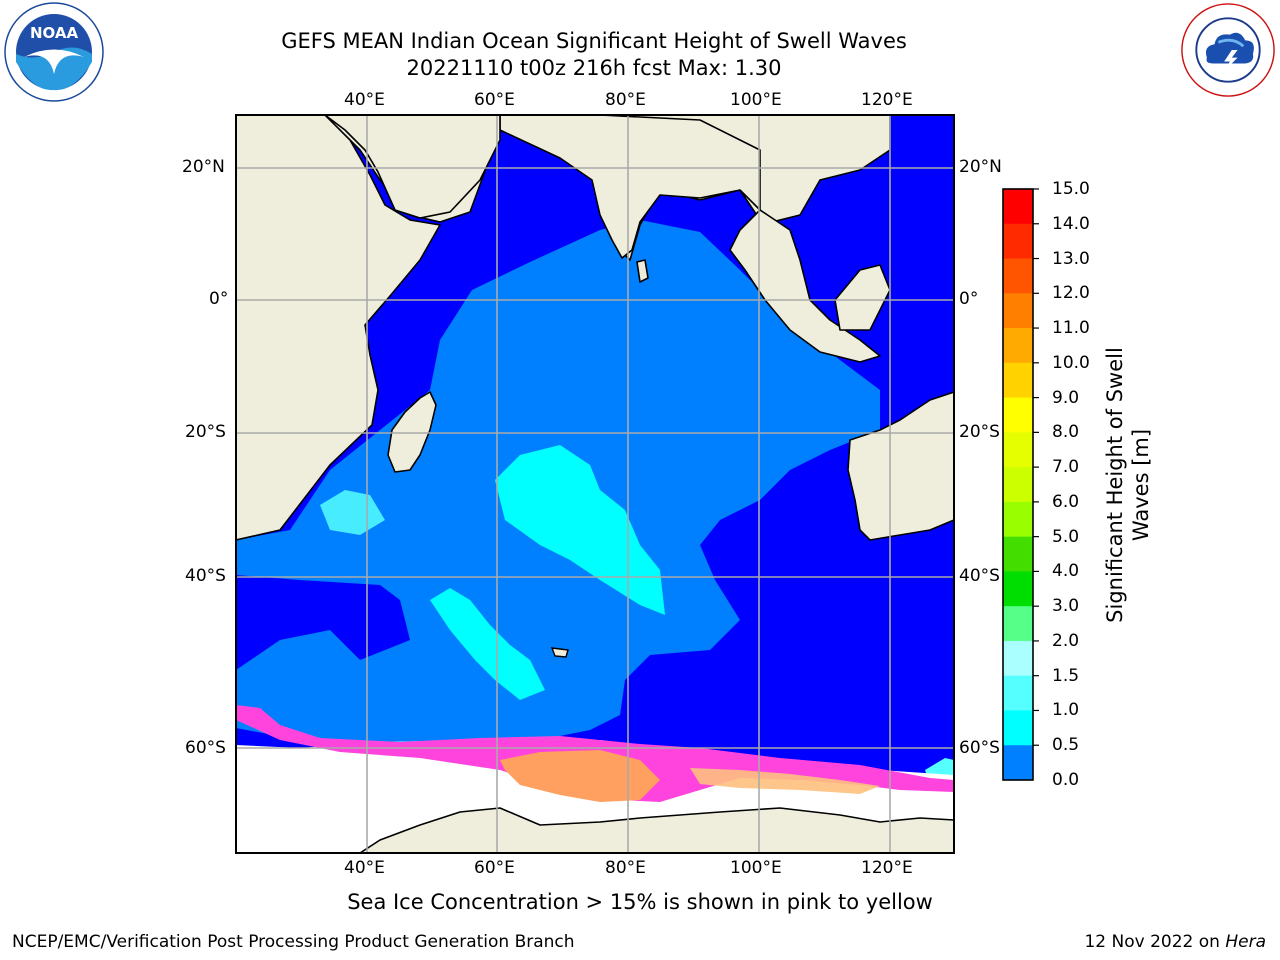 The width and height of the screenshot is (1280, 960). What do you see at coordinates (1128, 485) in the screenshot?
I see `colorbar-title: Significant Height of Swell Waves [m]` at bounding box center [1128, 485].